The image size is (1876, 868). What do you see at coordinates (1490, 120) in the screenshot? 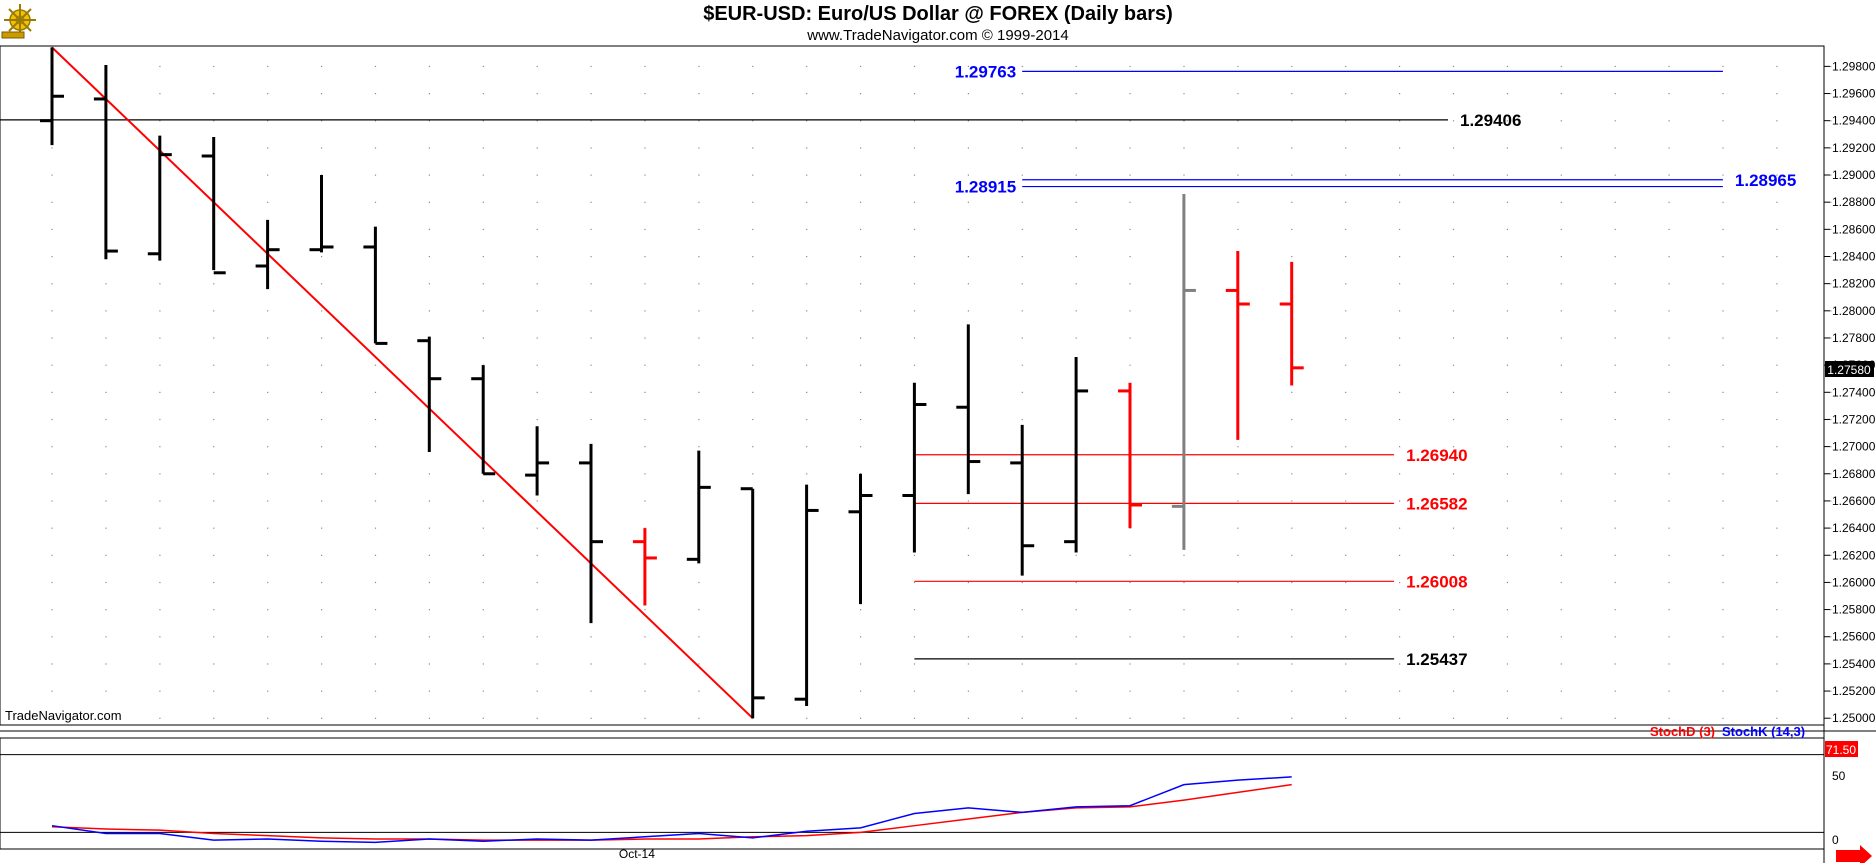
I see `level-label: 1.29406` at bounding box center [1490, 120].